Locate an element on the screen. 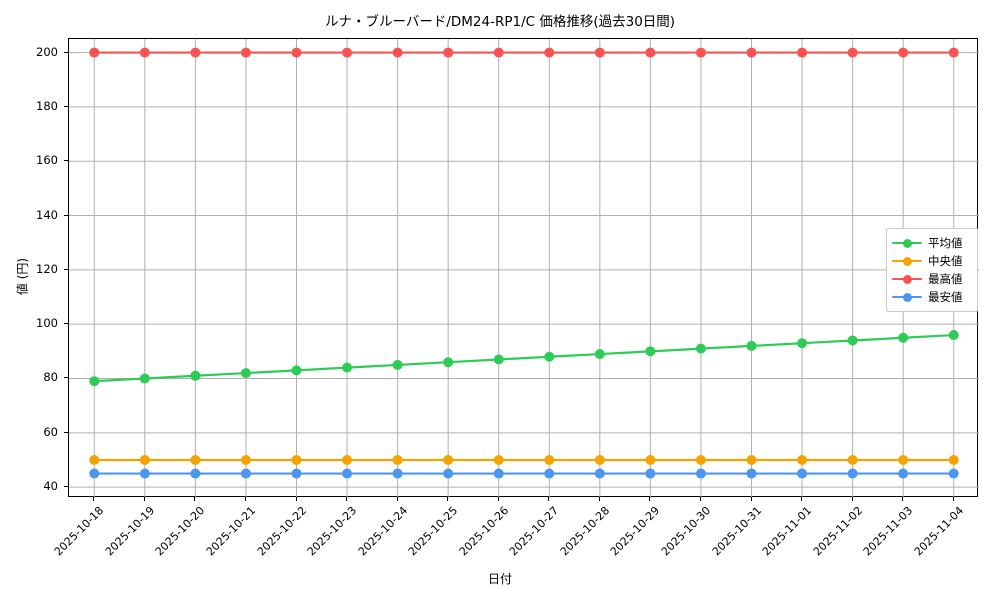 The width and height of the screenshot is (1000, 600). legend-item: 最安値 is located at coordinates (931, 297).